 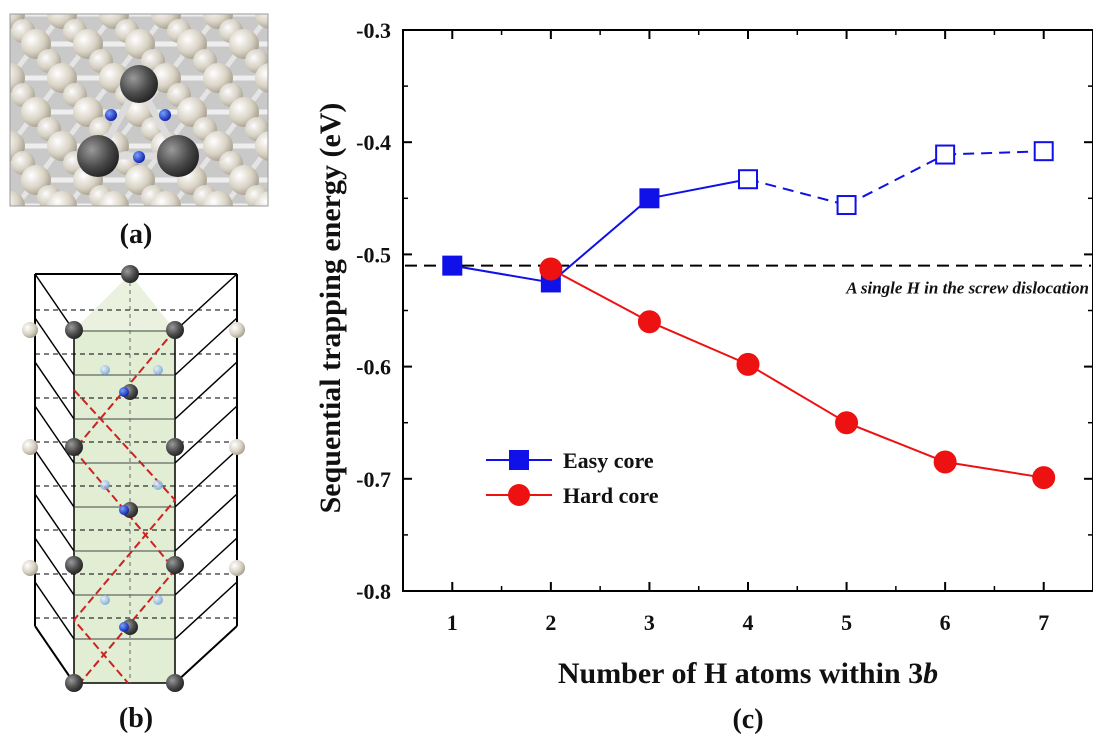 I want to click on frame-bottom-left, so click(x=54, y=654).